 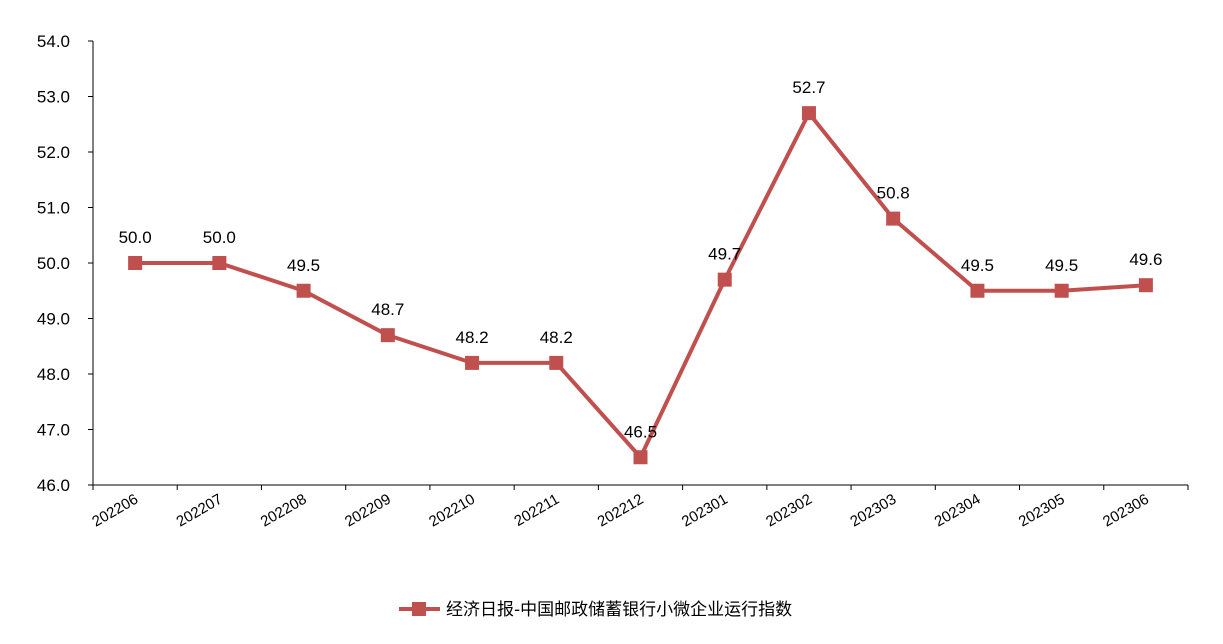 I want to click on x-tick-label: 202305, so click(x=1042, y=511).